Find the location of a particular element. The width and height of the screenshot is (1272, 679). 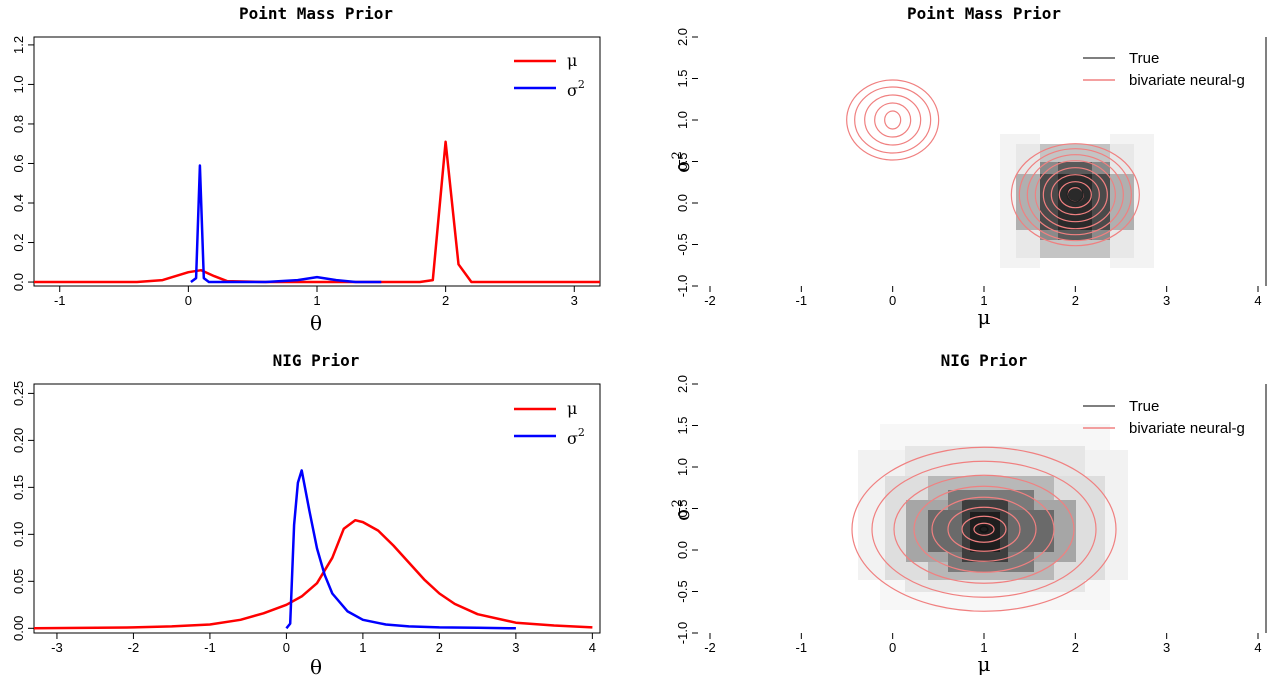

legend: True bivariate neural-g is located at coordinates (1164, 69).